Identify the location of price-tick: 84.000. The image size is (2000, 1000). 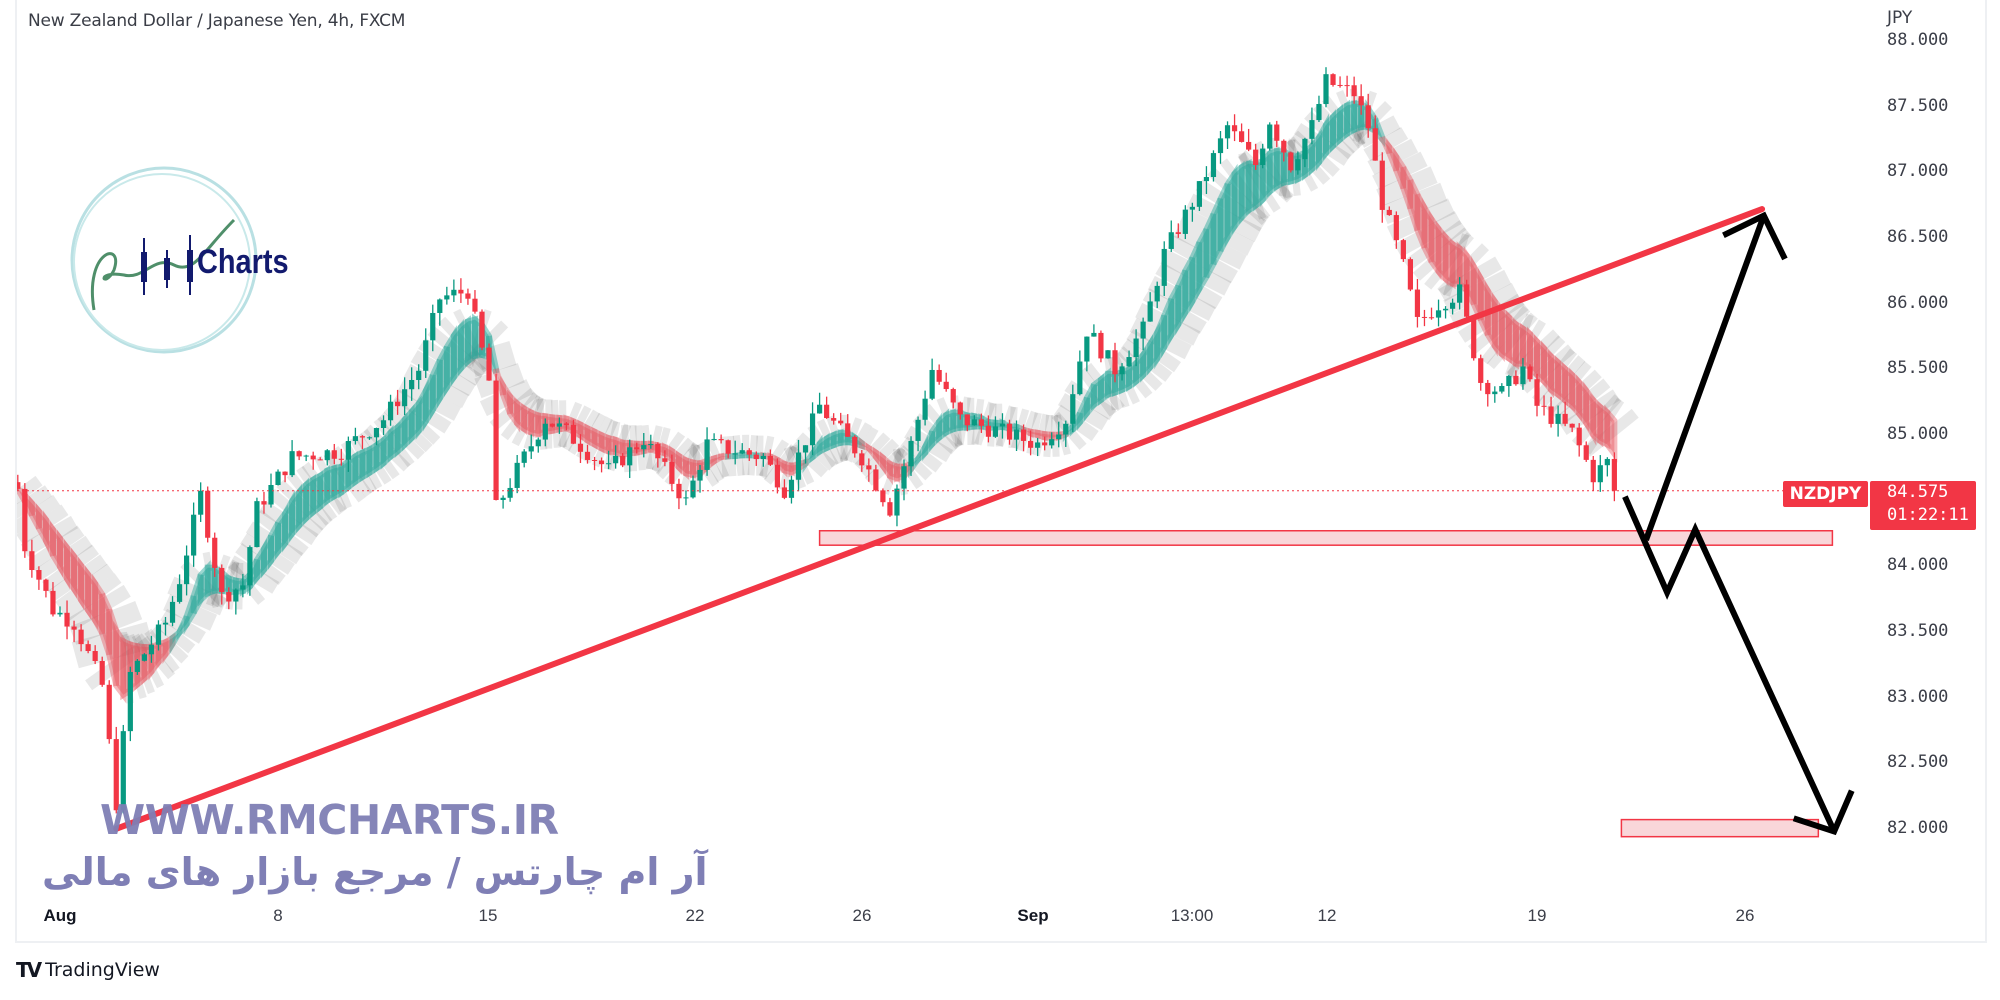
(1918, 565).